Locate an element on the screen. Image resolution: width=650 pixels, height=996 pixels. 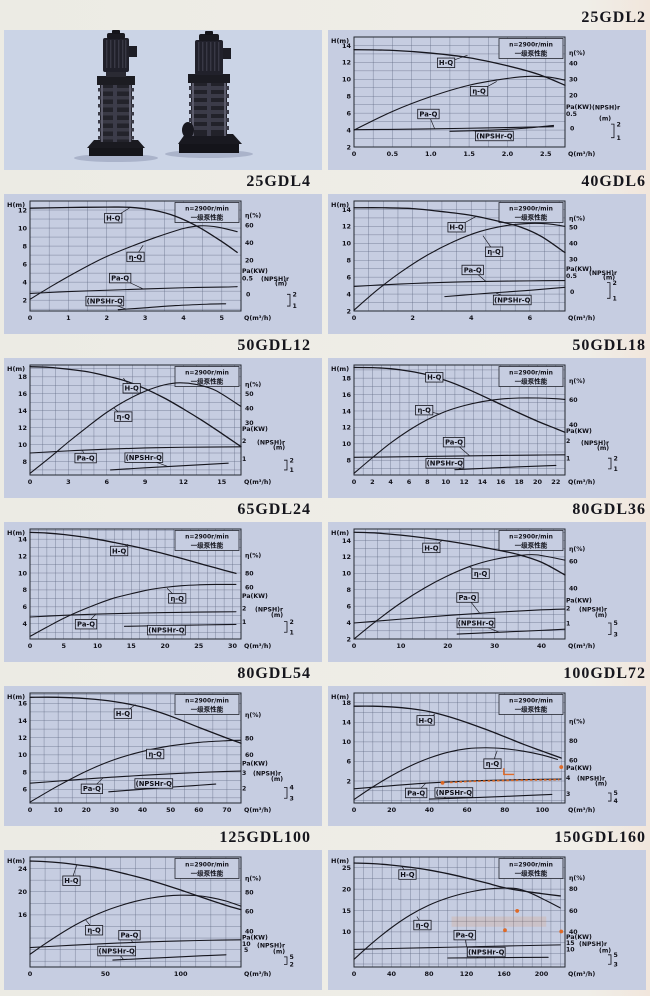
svg-text: 18 is located at coordinates (23, 377).